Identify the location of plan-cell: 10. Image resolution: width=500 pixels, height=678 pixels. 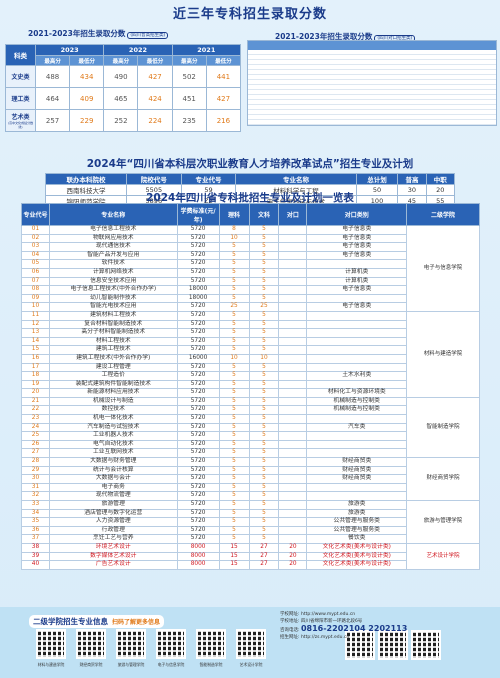
(234, 358).